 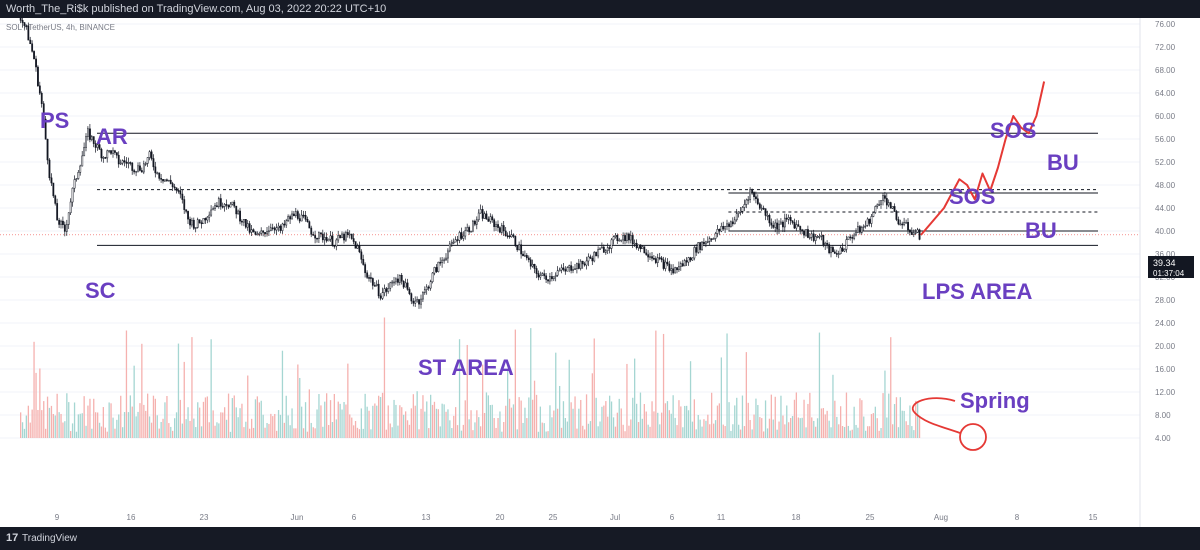 I want to click on x-tick-label: Jul, so click(x=615, y=517).